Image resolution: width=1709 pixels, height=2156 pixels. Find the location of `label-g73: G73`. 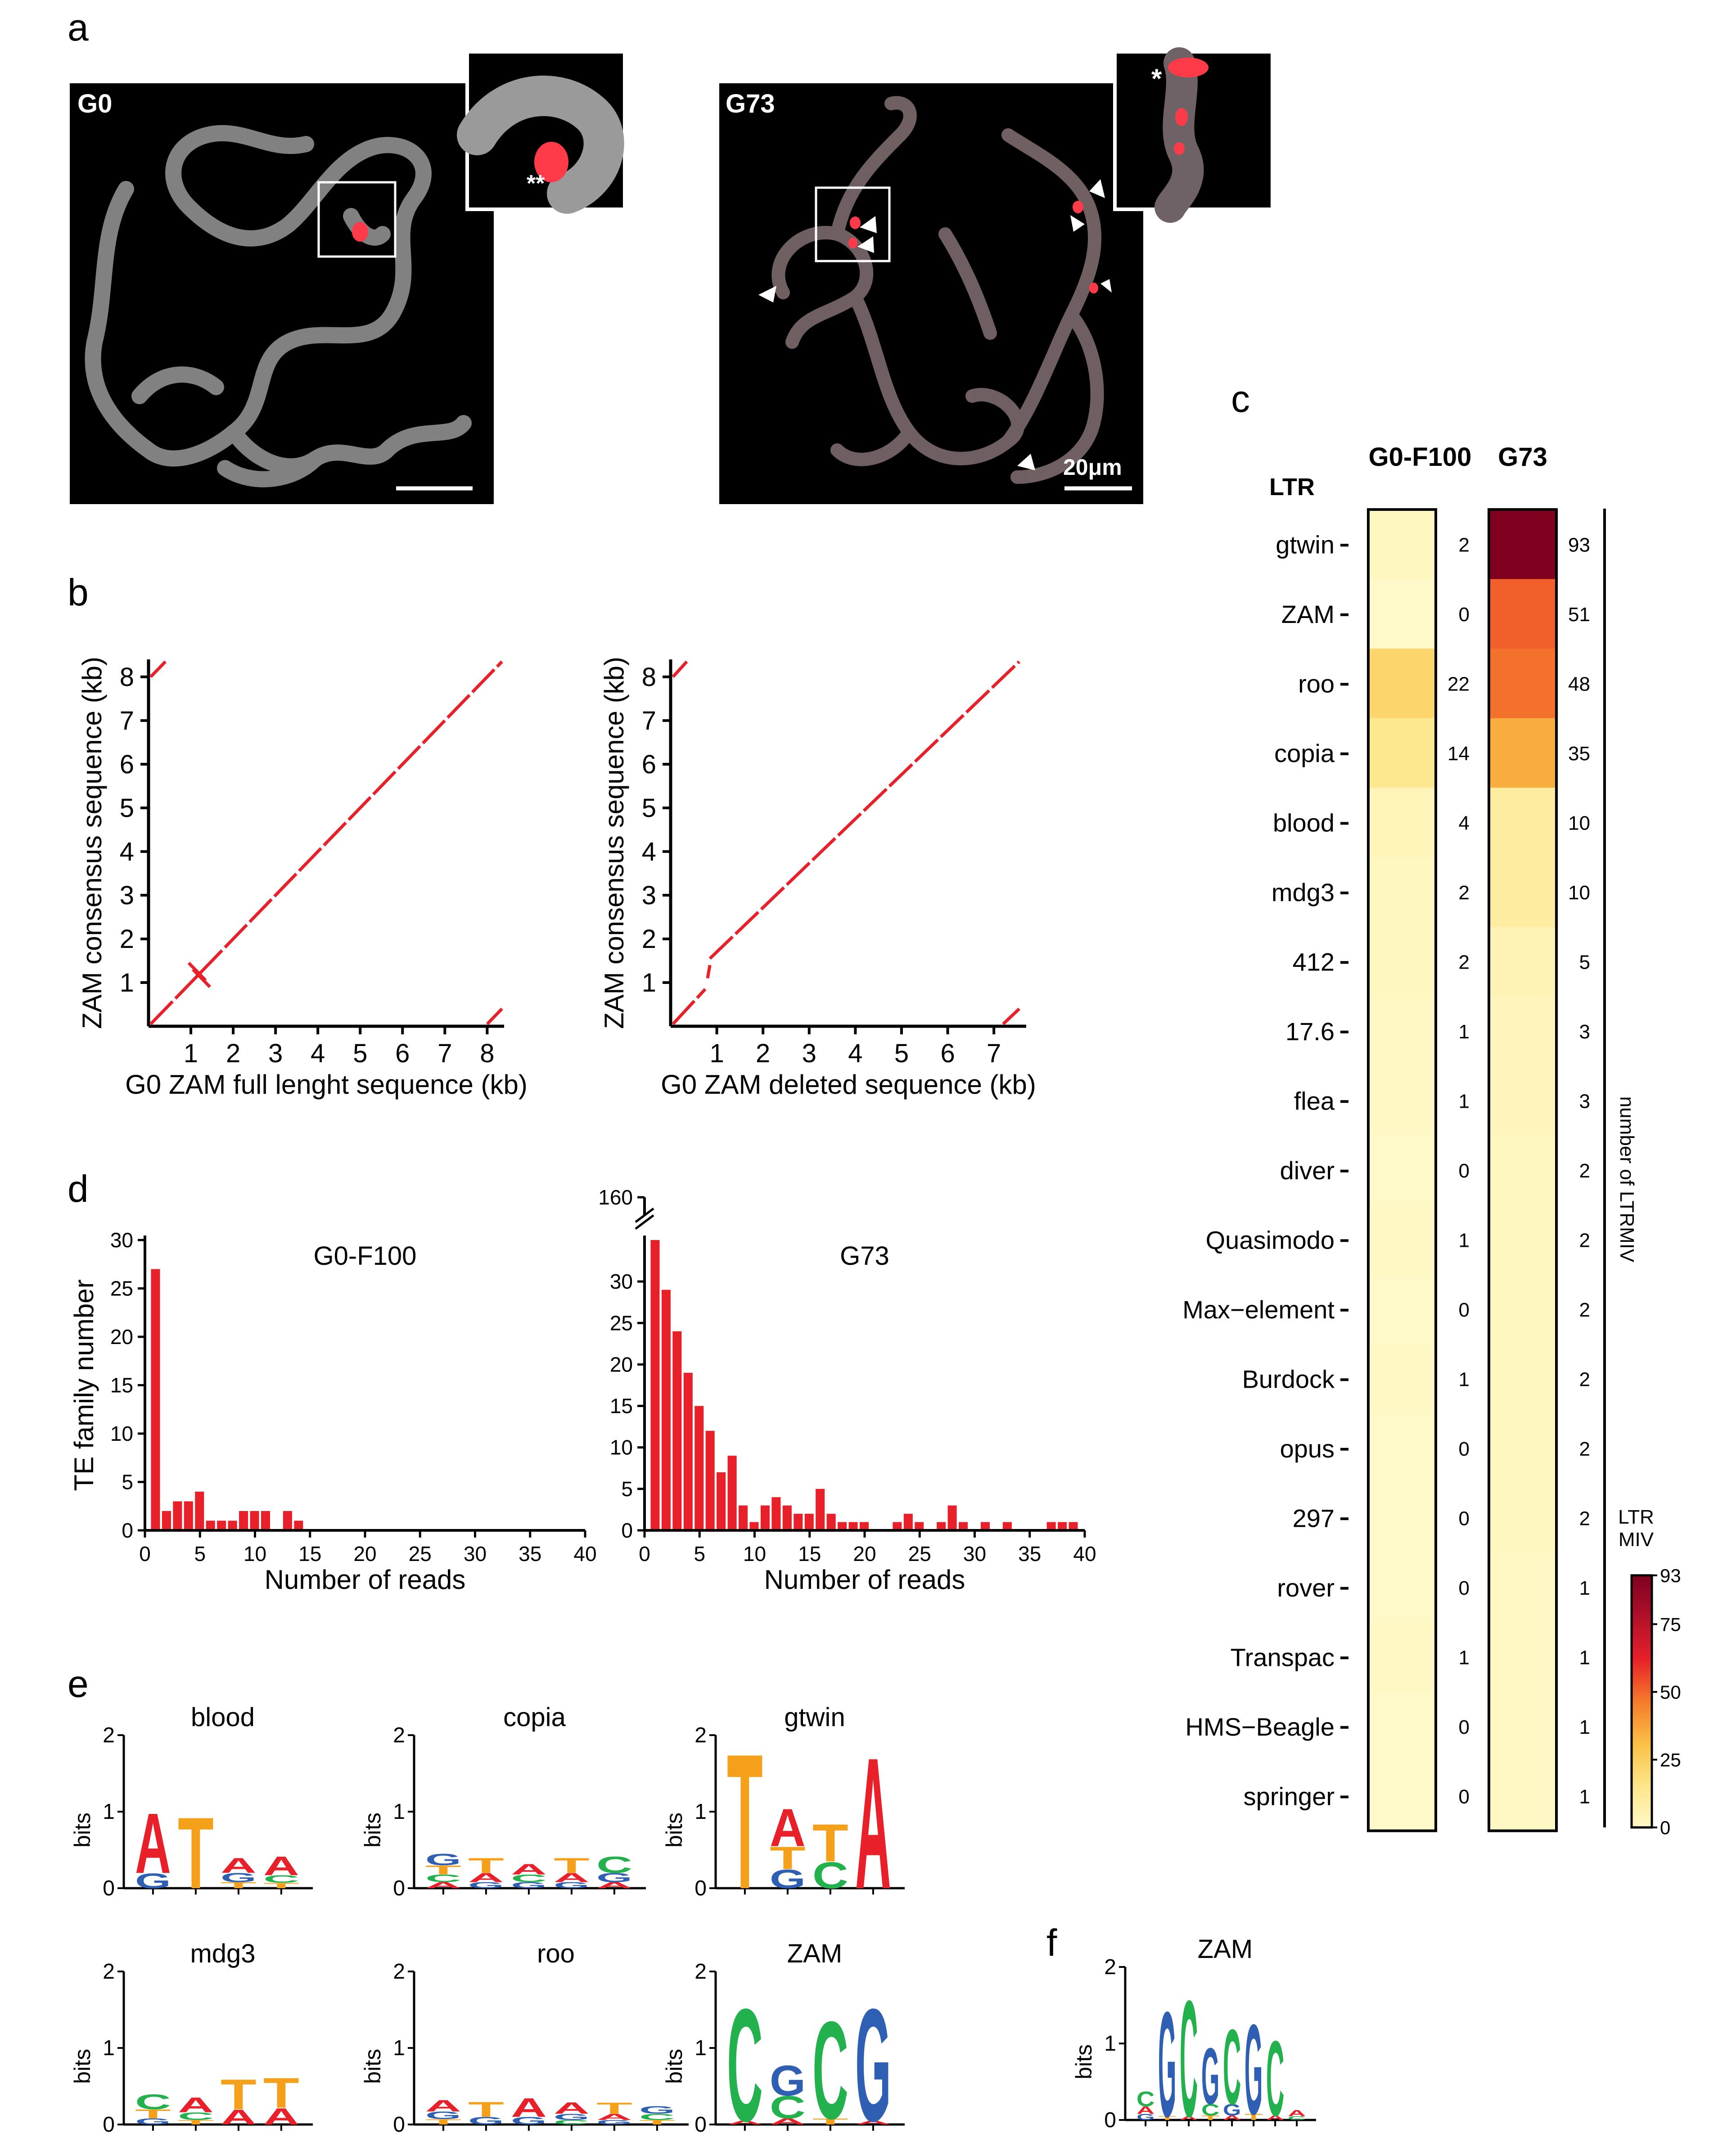

label-g73: G73 is located at coordinates (750, 103).